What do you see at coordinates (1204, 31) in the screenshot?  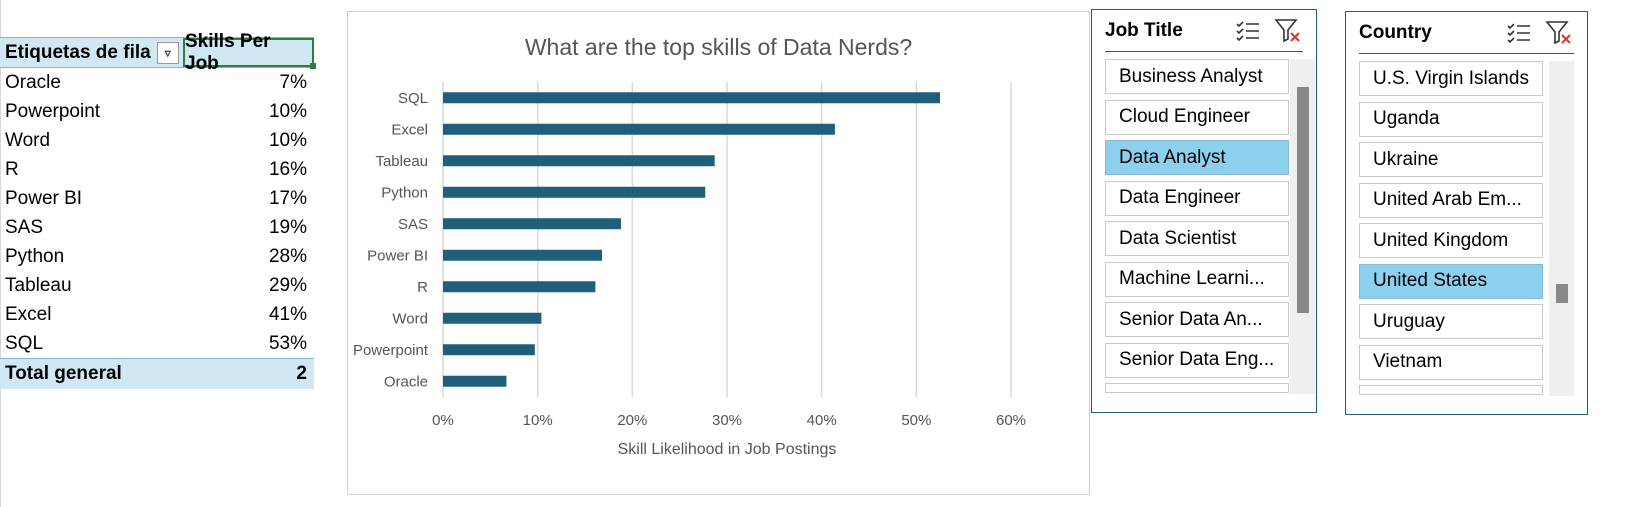 I see `slicer-header: Job Title` at bounding box center [1204, 31].